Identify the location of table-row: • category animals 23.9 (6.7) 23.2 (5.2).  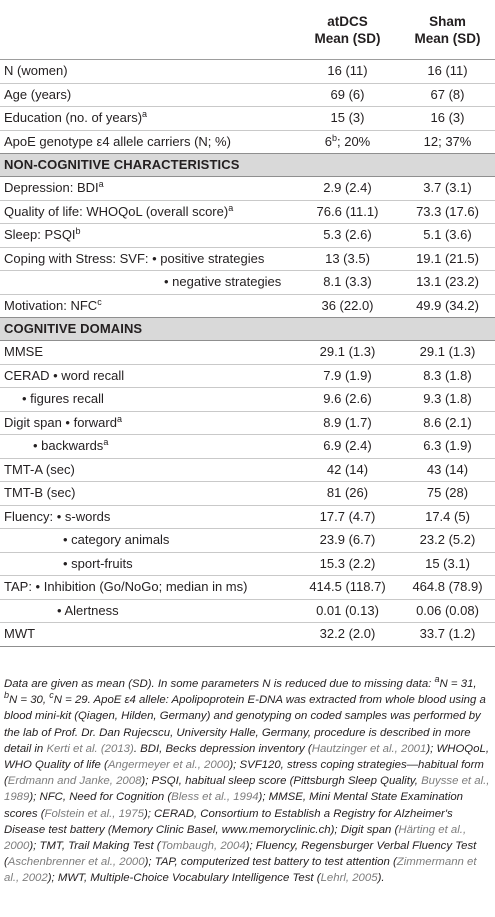
(247, 540).